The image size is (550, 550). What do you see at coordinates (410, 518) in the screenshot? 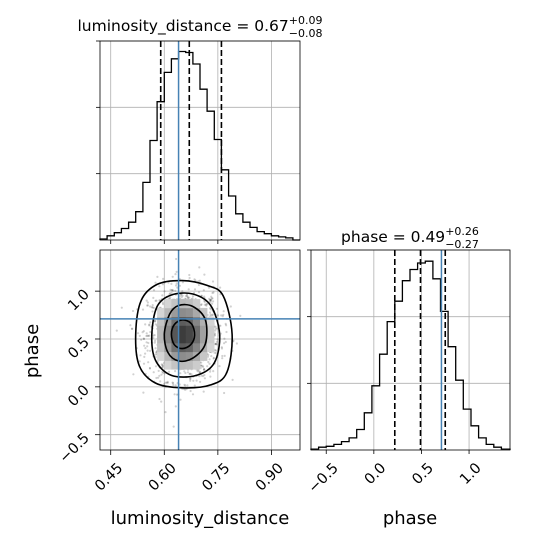
I see `x-axis-label-phase: phase` at bounding box center [410, 518].